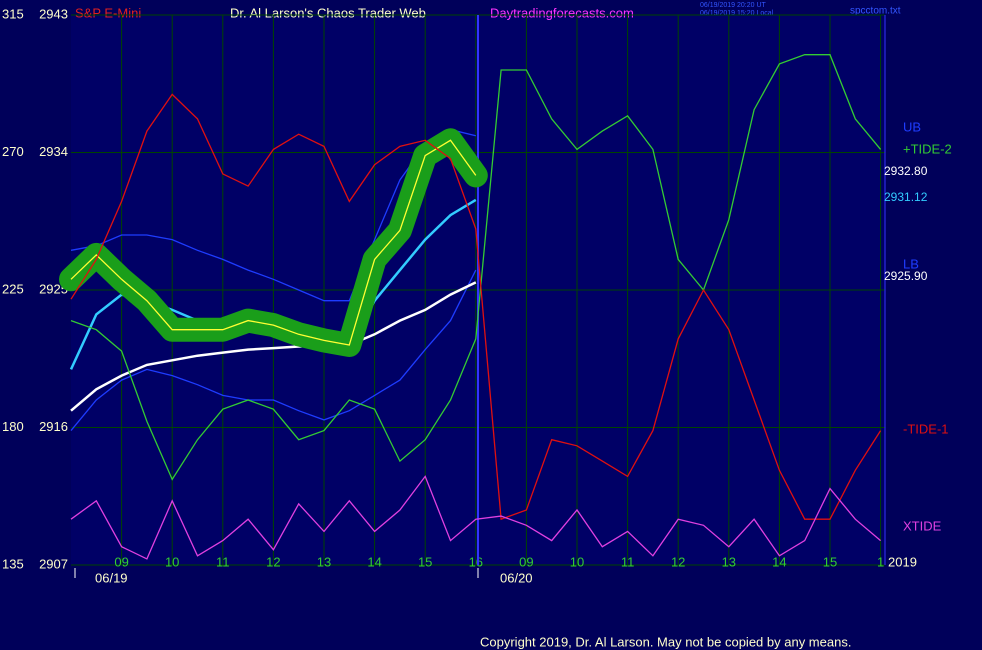 Image resolution: width=982 pixels, height=650 pixels. What do you see at coordinates (737, 13) in the screenshot?
I see `timestamp: 06/19/2019 15:20 Local` at bounding box center [737, 13].